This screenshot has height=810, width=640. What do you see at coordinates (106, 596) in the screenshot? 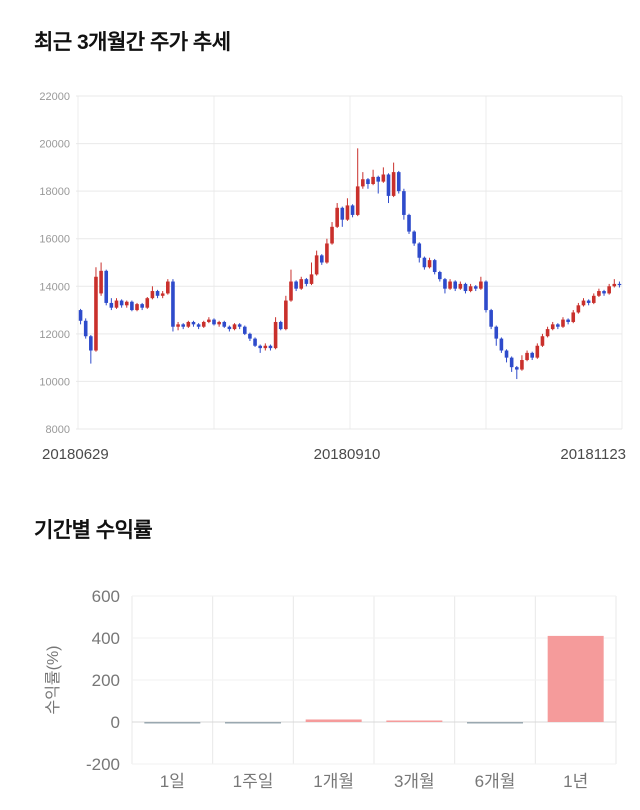
I see `y-tick-label: 600` at bounding box center [106, 596].